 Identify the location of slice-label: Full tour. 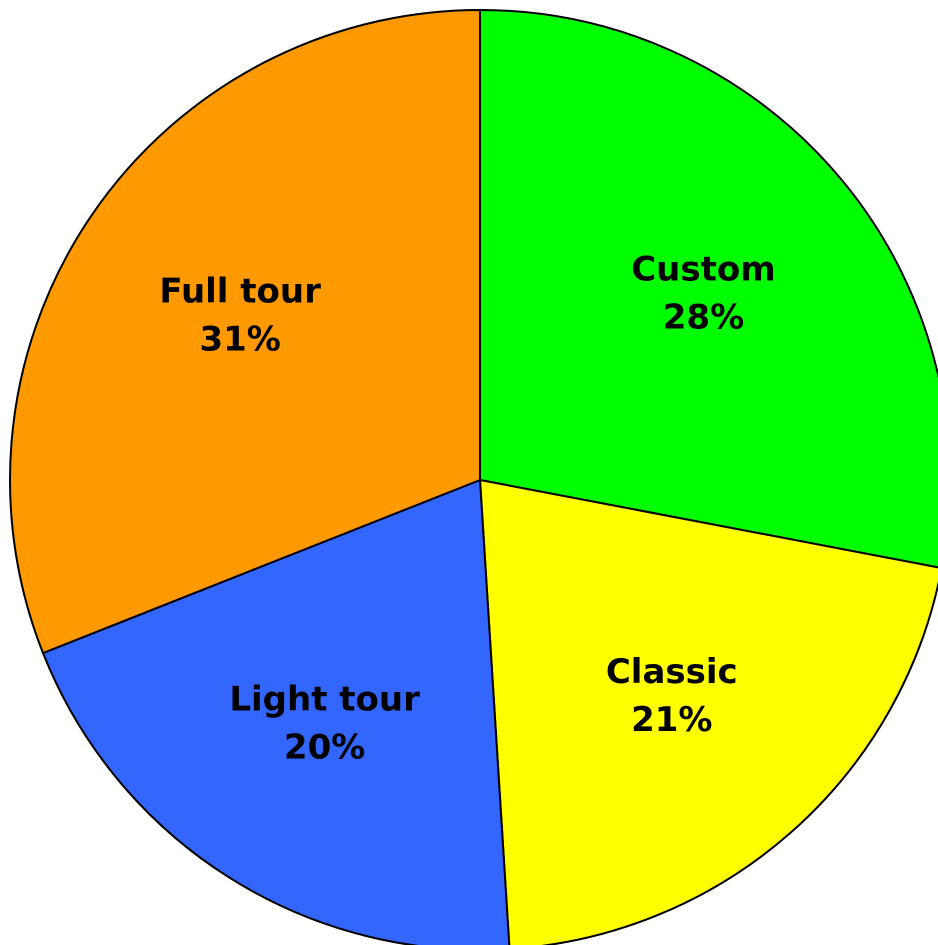
(240, 291).